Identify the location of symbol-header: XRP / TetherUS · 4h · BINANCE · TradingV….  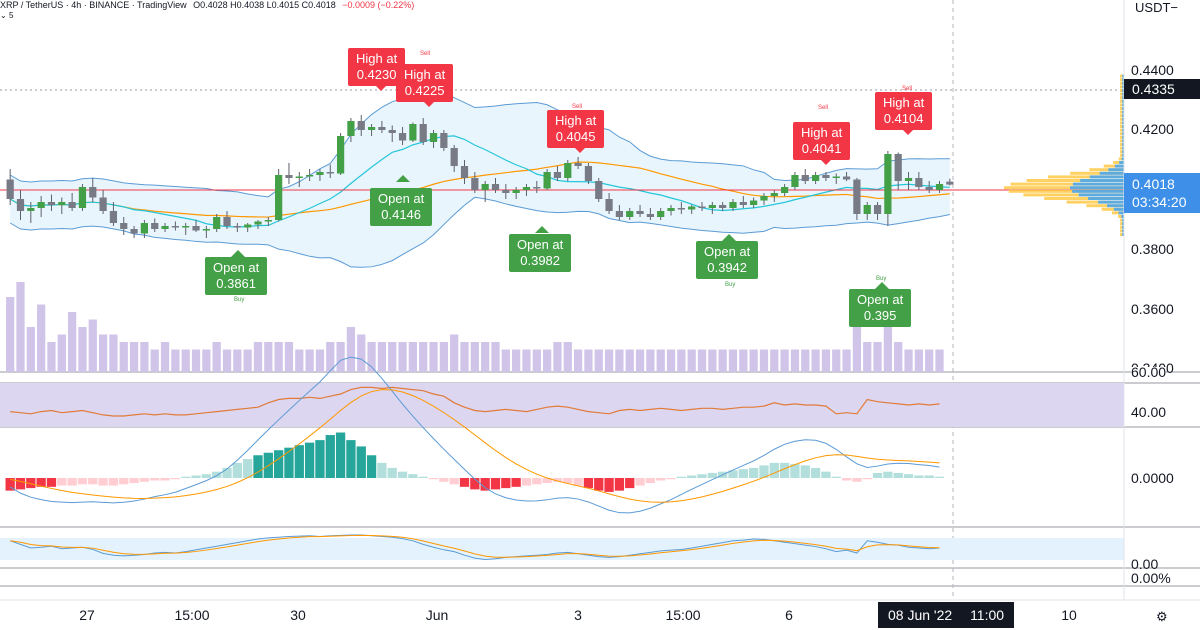
(209, 5).